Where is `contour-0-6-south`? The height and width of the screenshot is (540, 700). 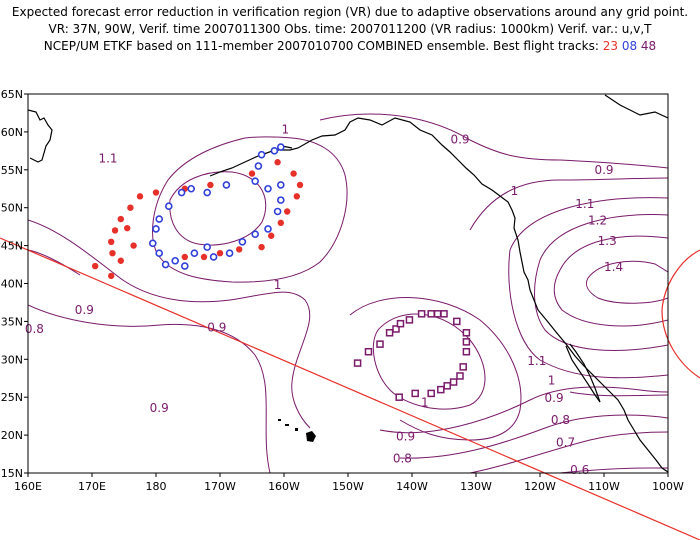 contour-0-6-south is located at coordinates (613, 470).